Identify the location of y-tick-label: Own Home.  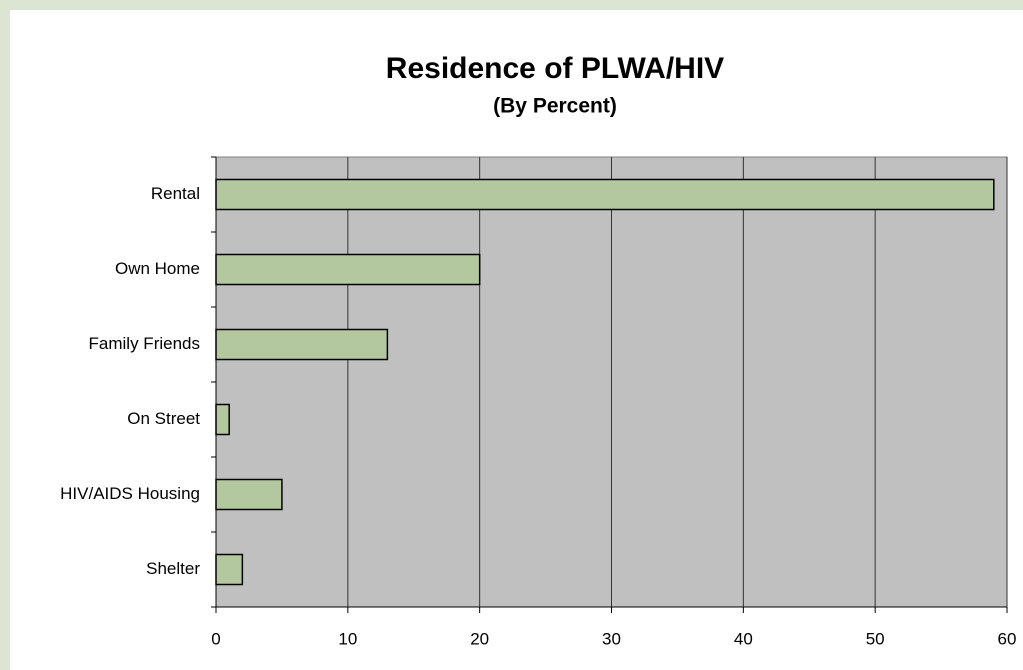
(157, 268).